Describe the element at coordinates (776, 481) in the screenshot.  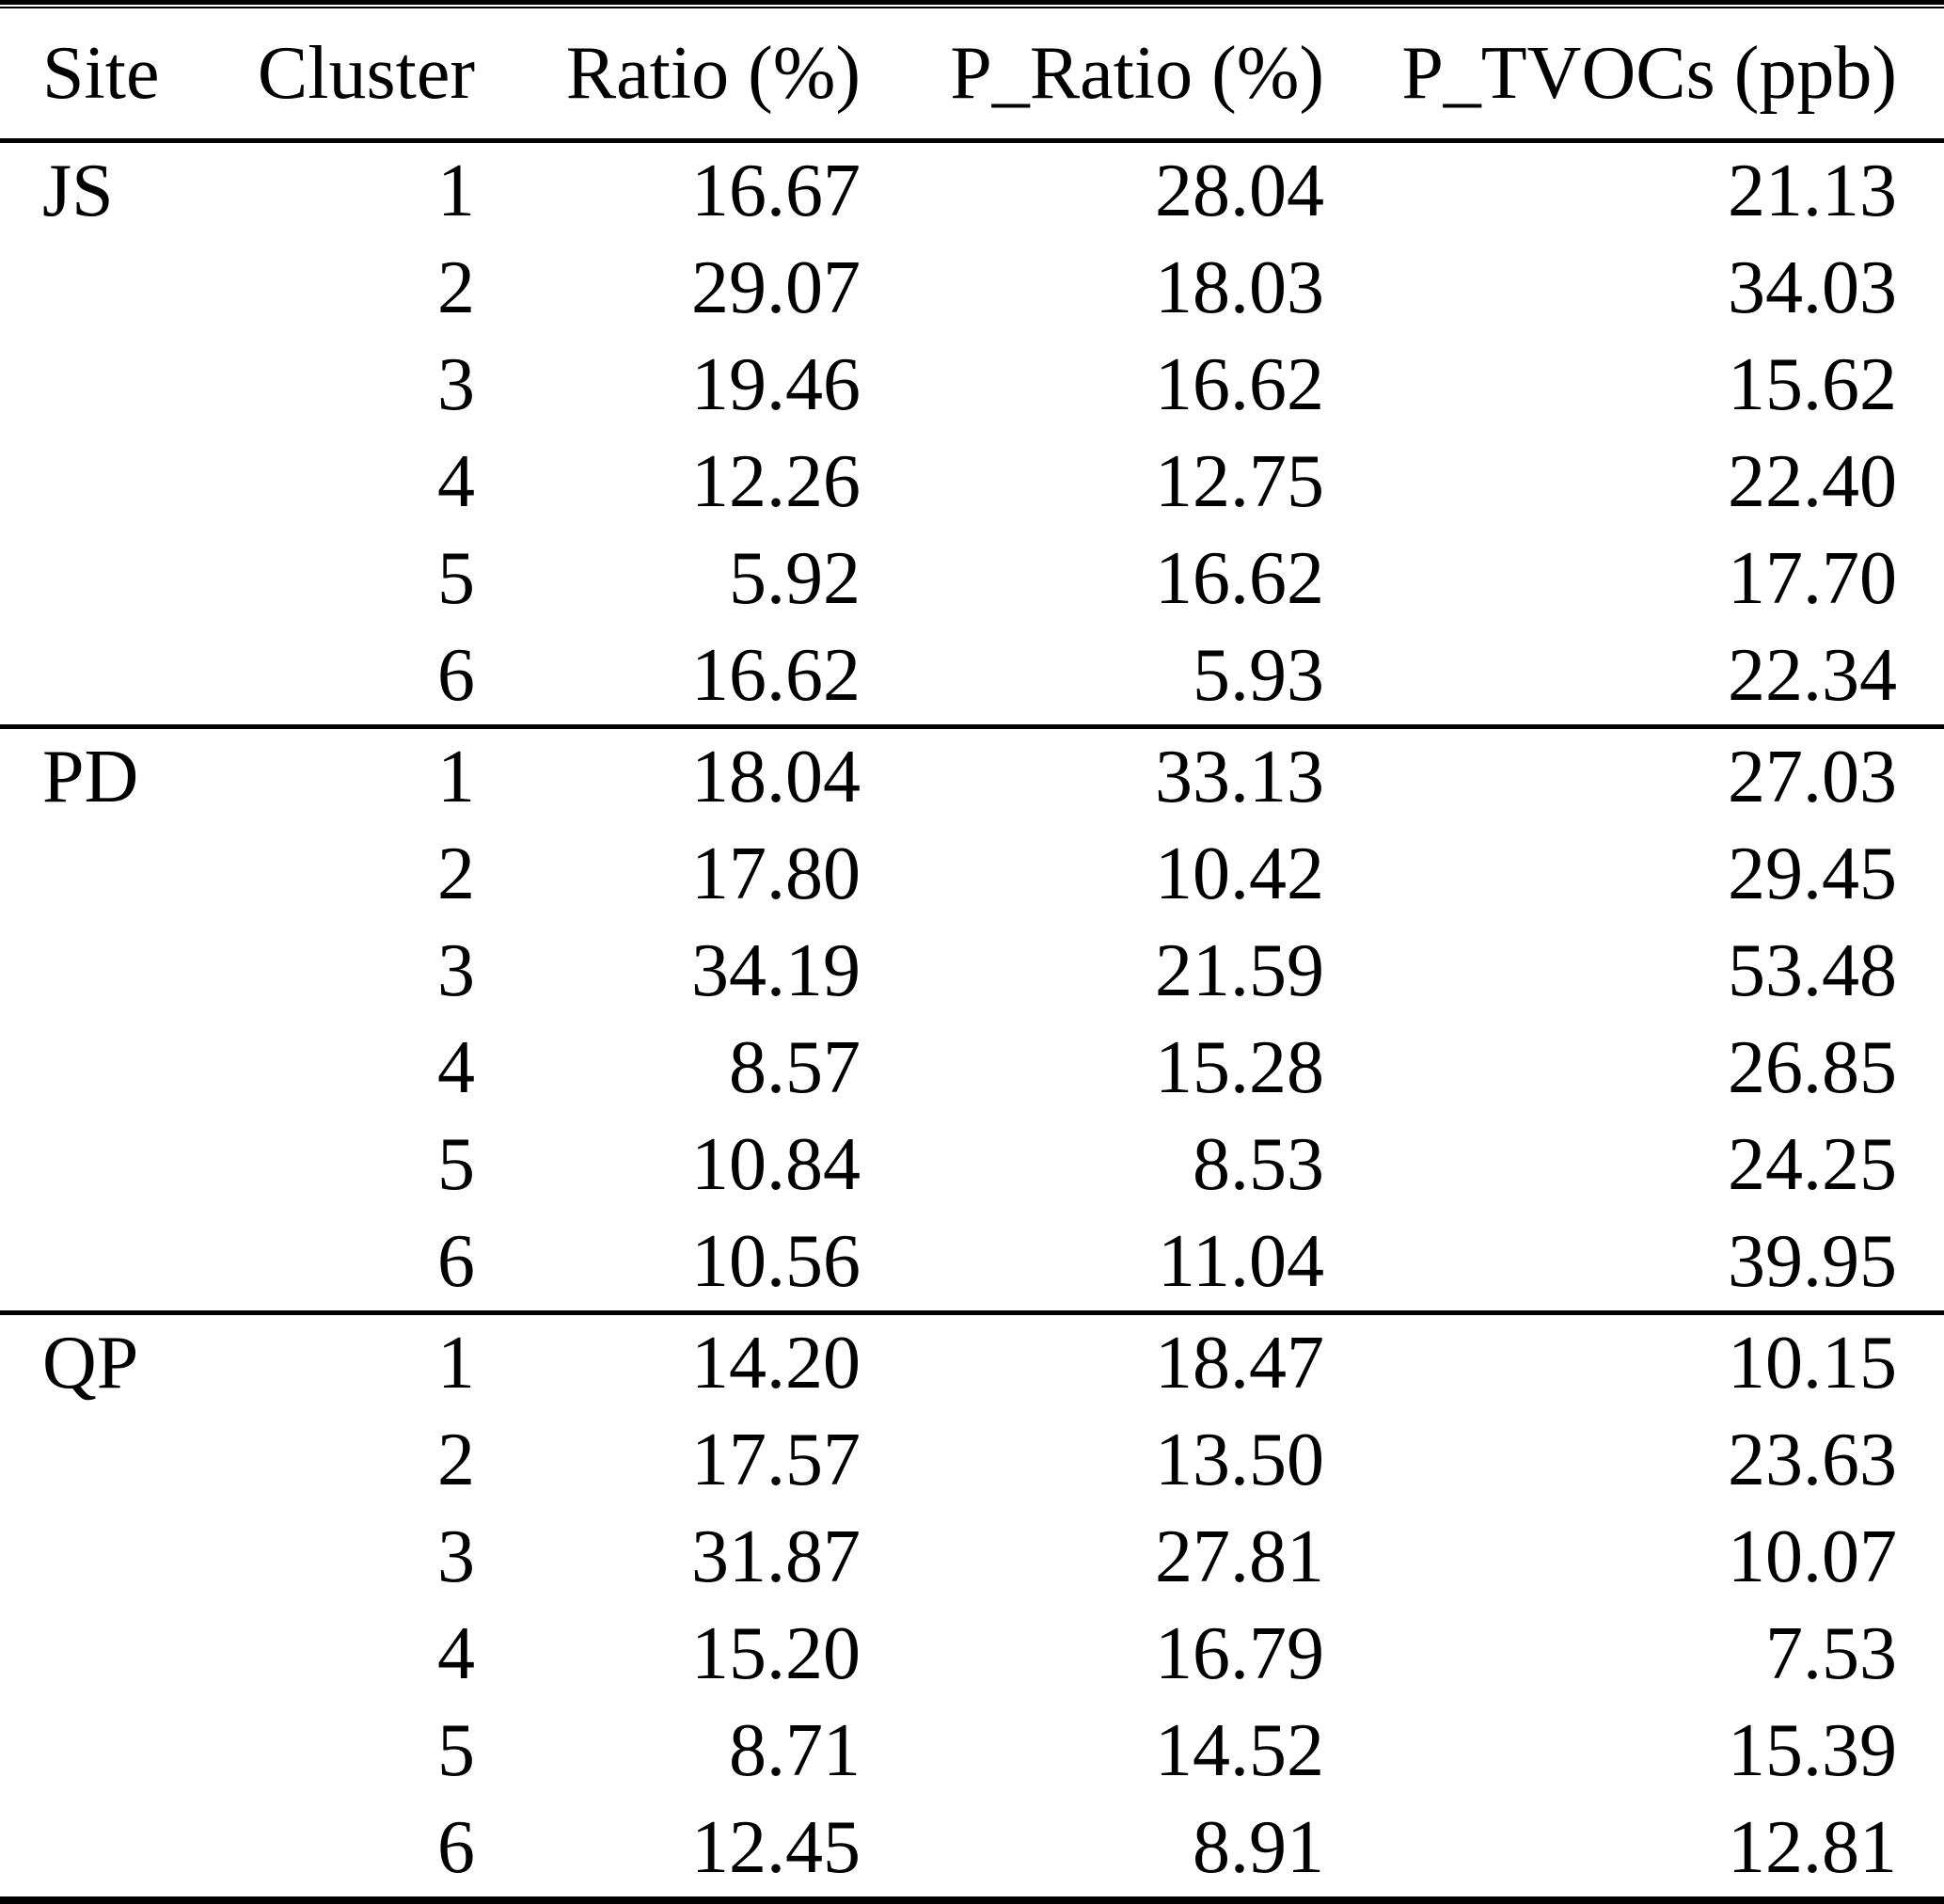
I see `cell-ratio: 12.26` at that location.